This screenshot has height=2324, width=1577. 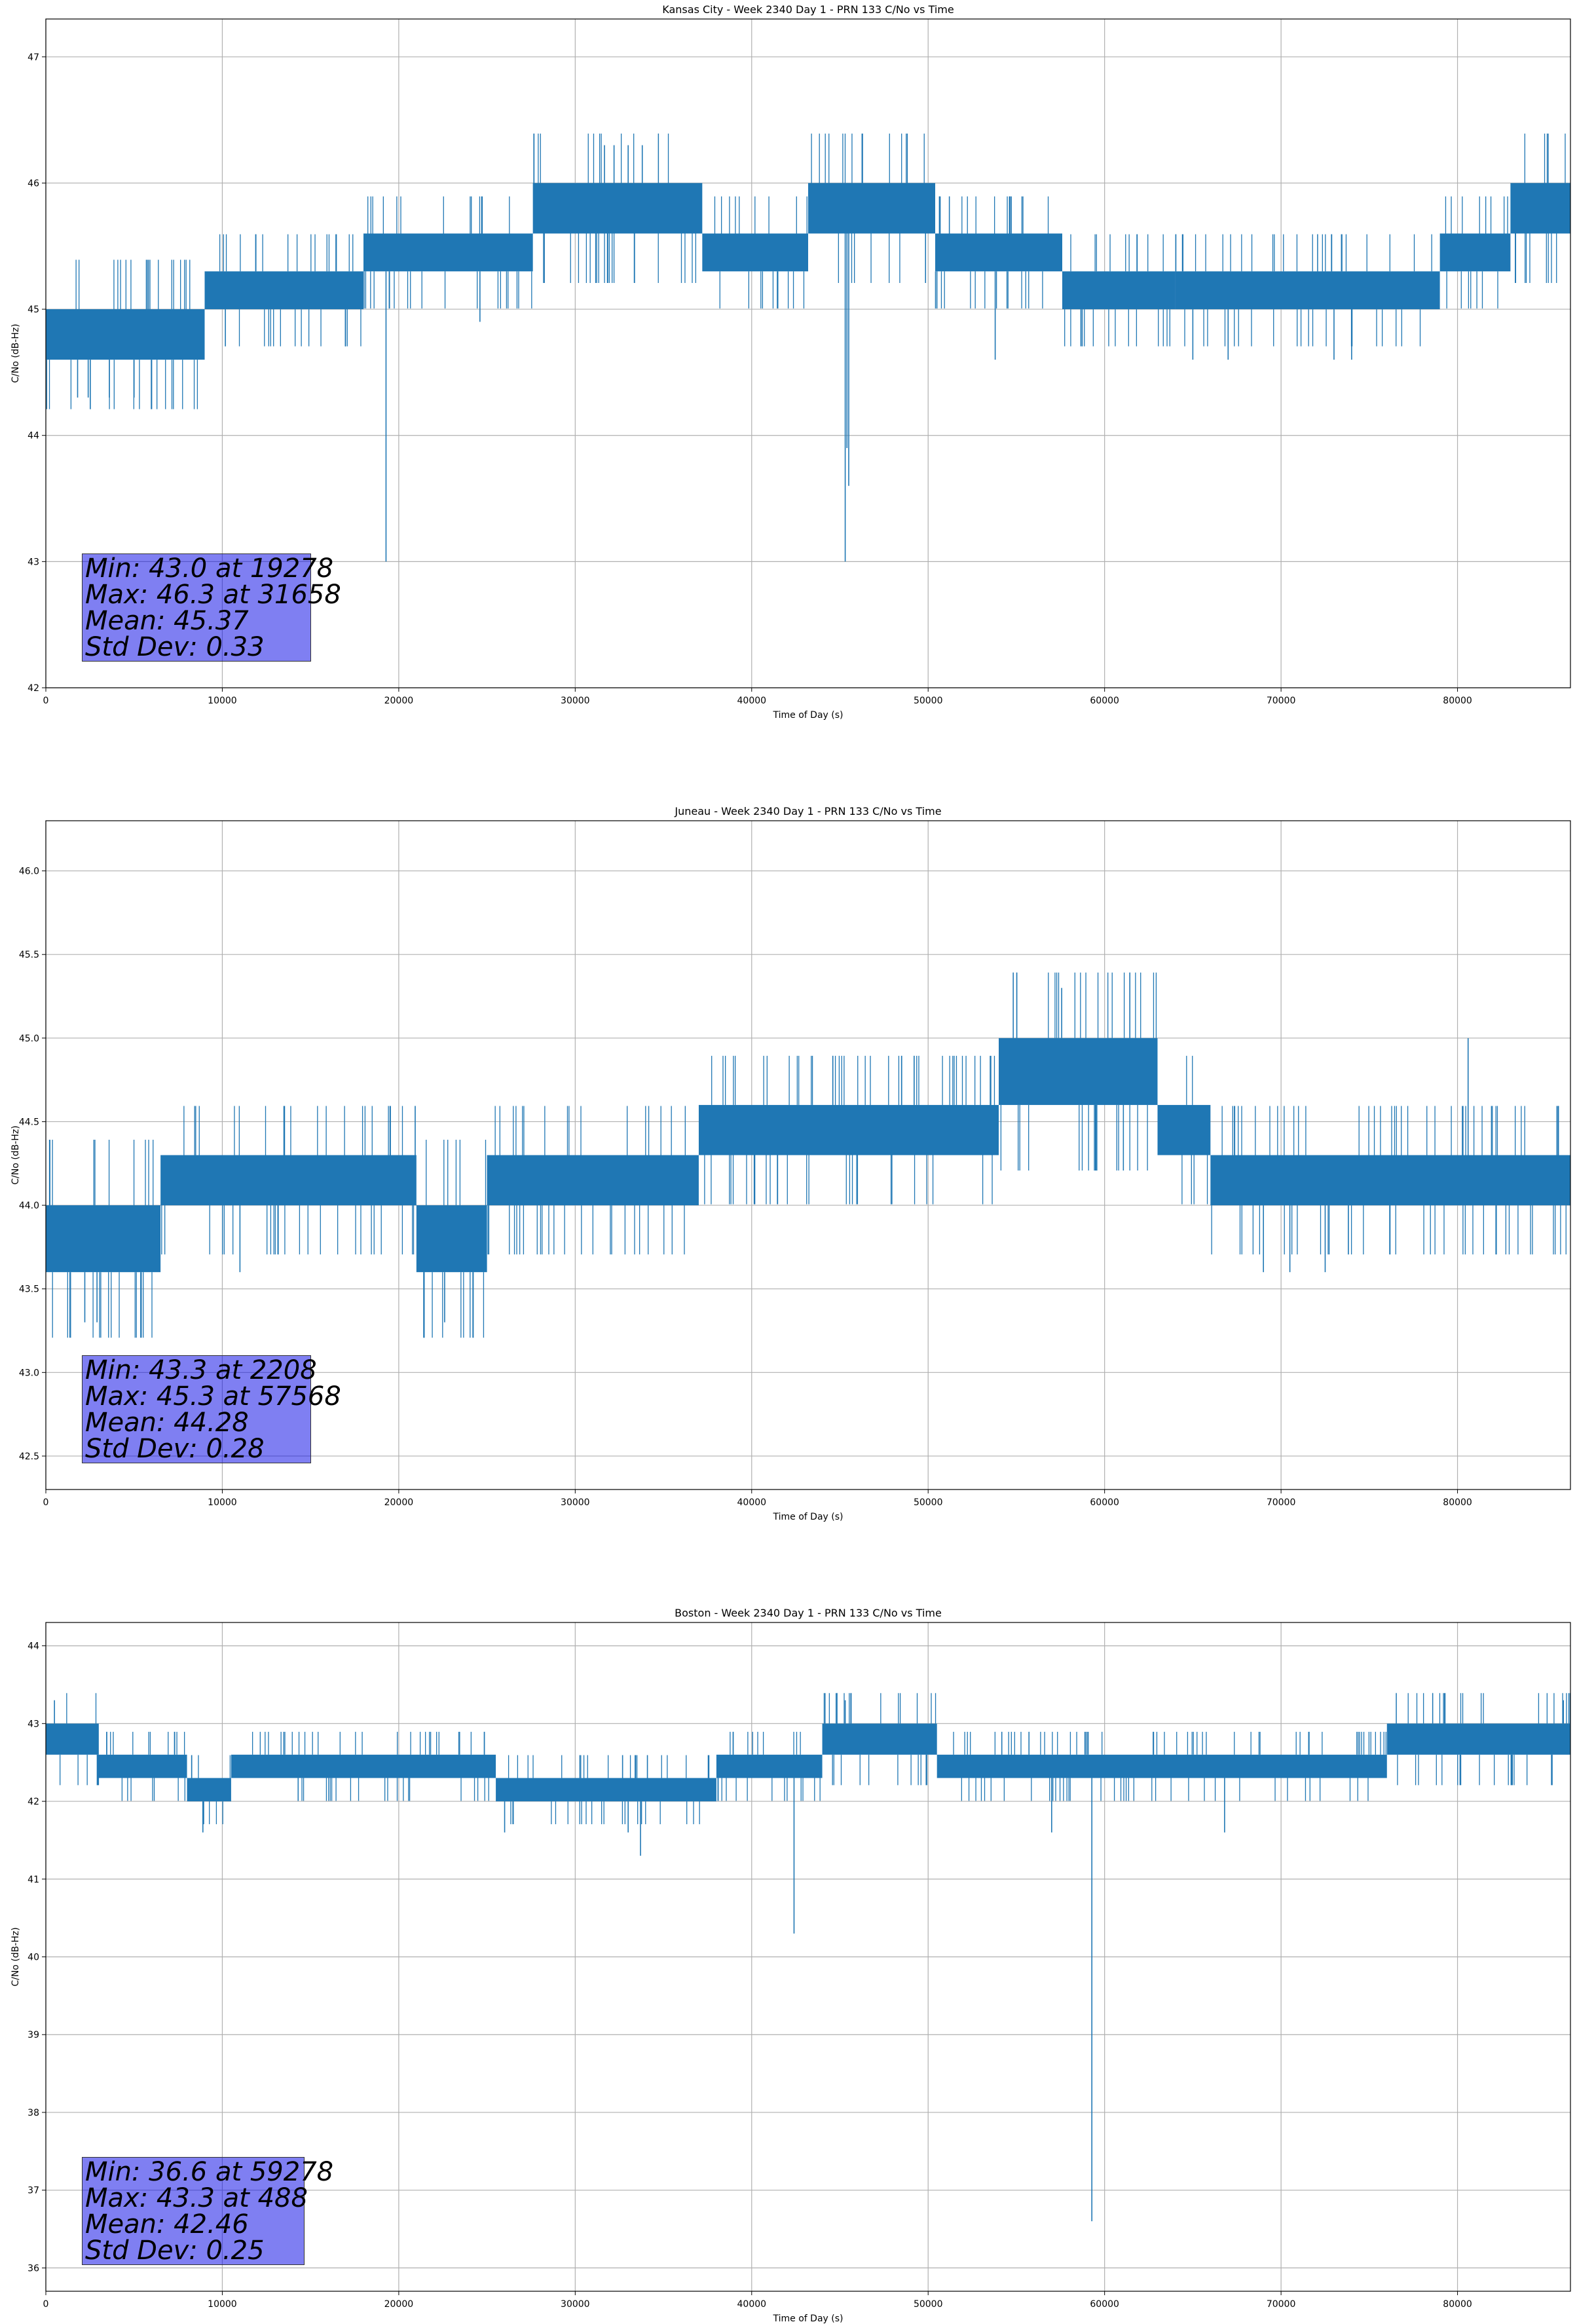 What do you see at coordinates (29, 1039) in the screenshot?
I see `y-tick-label: 45.0` at bounding box center [29, 1039].